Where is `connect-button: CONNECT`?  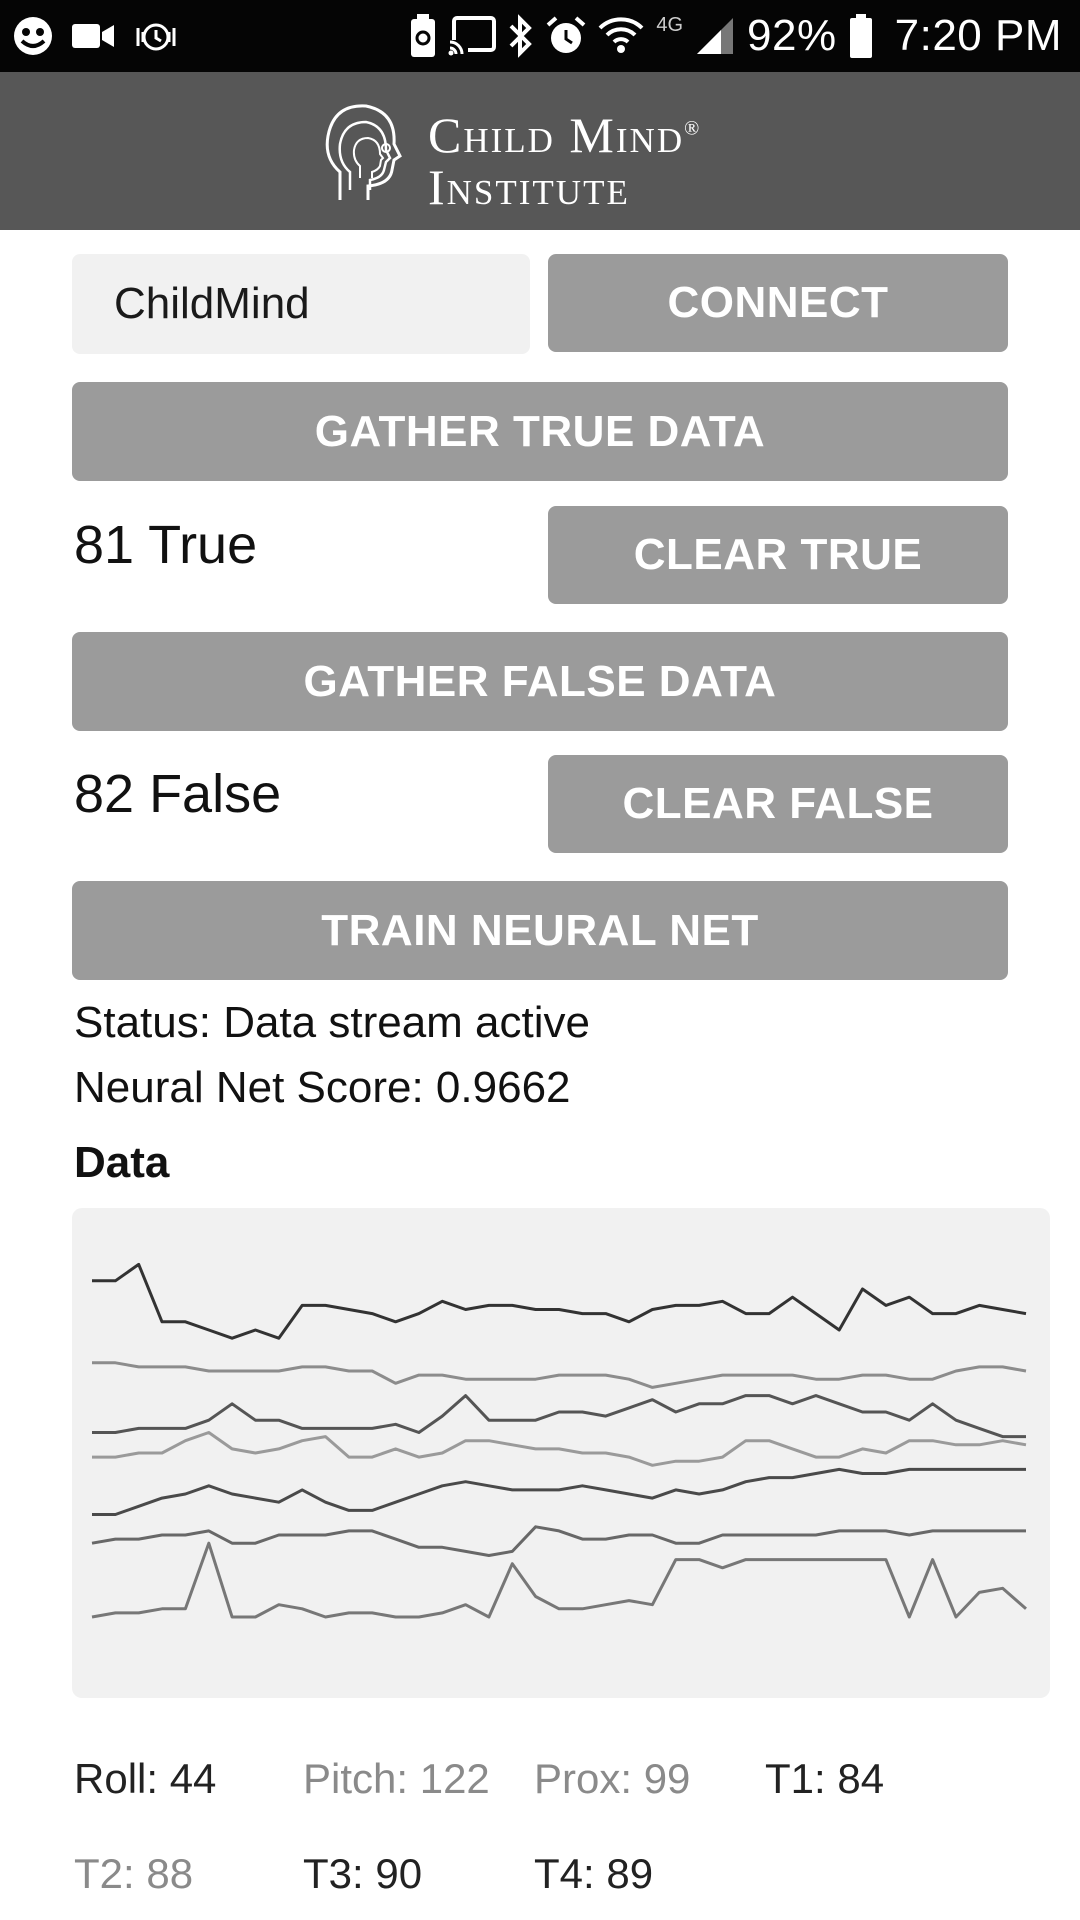 connect-button: CONNECT is located at coordinates (778, 303).